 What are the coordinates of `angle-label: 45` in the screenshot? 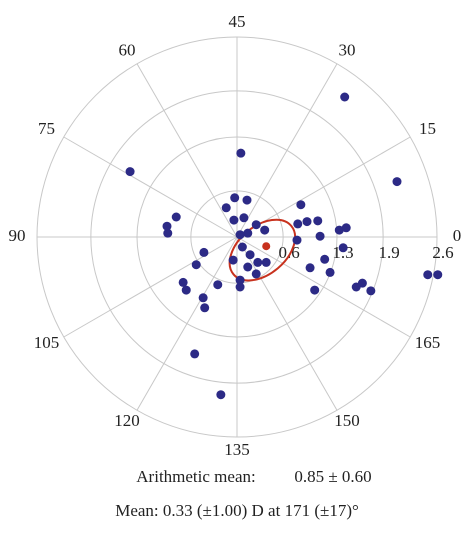 It's located at (237, 21).